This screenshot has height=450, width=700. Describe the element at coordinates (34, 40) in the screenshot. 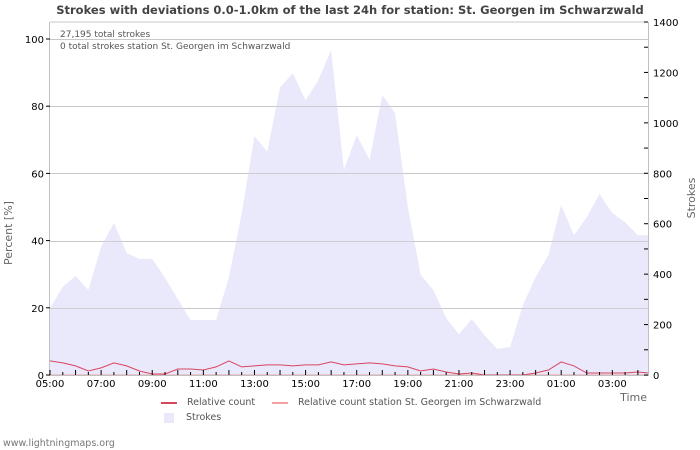

I see `left-axis-tick-label: 100` at that location.